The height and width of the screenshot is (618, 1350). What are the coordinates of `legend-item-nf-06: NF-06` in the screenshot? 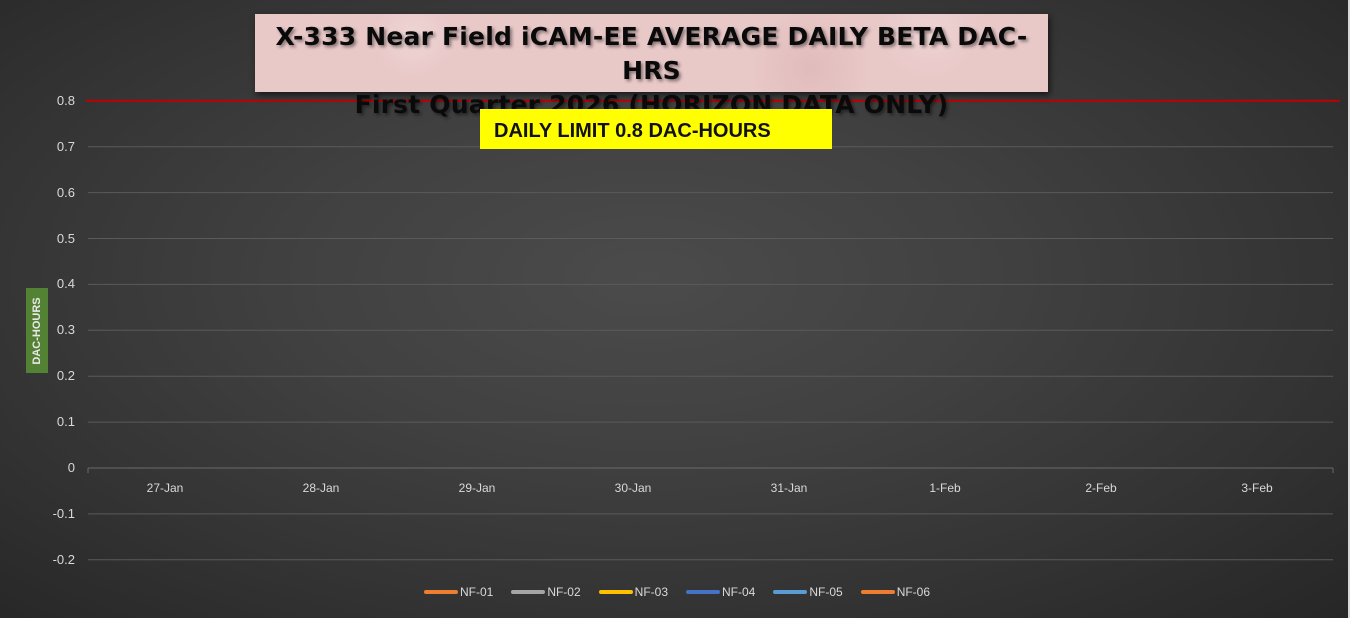 It's located at (895, 592).